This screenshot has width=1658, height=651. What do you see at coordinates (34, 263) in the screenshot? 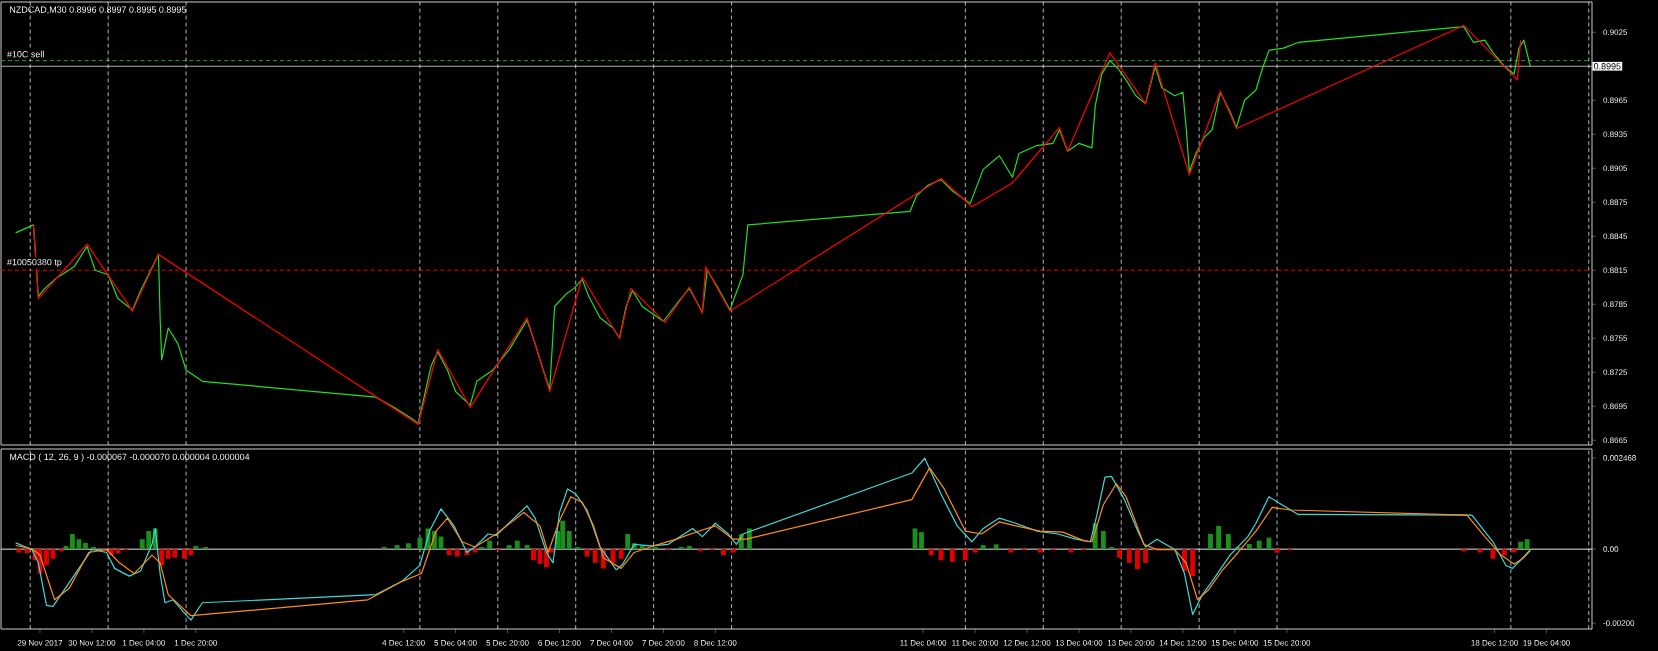
I see `ref-line-label: #10050380 tp` at bounding box center [34, 263].